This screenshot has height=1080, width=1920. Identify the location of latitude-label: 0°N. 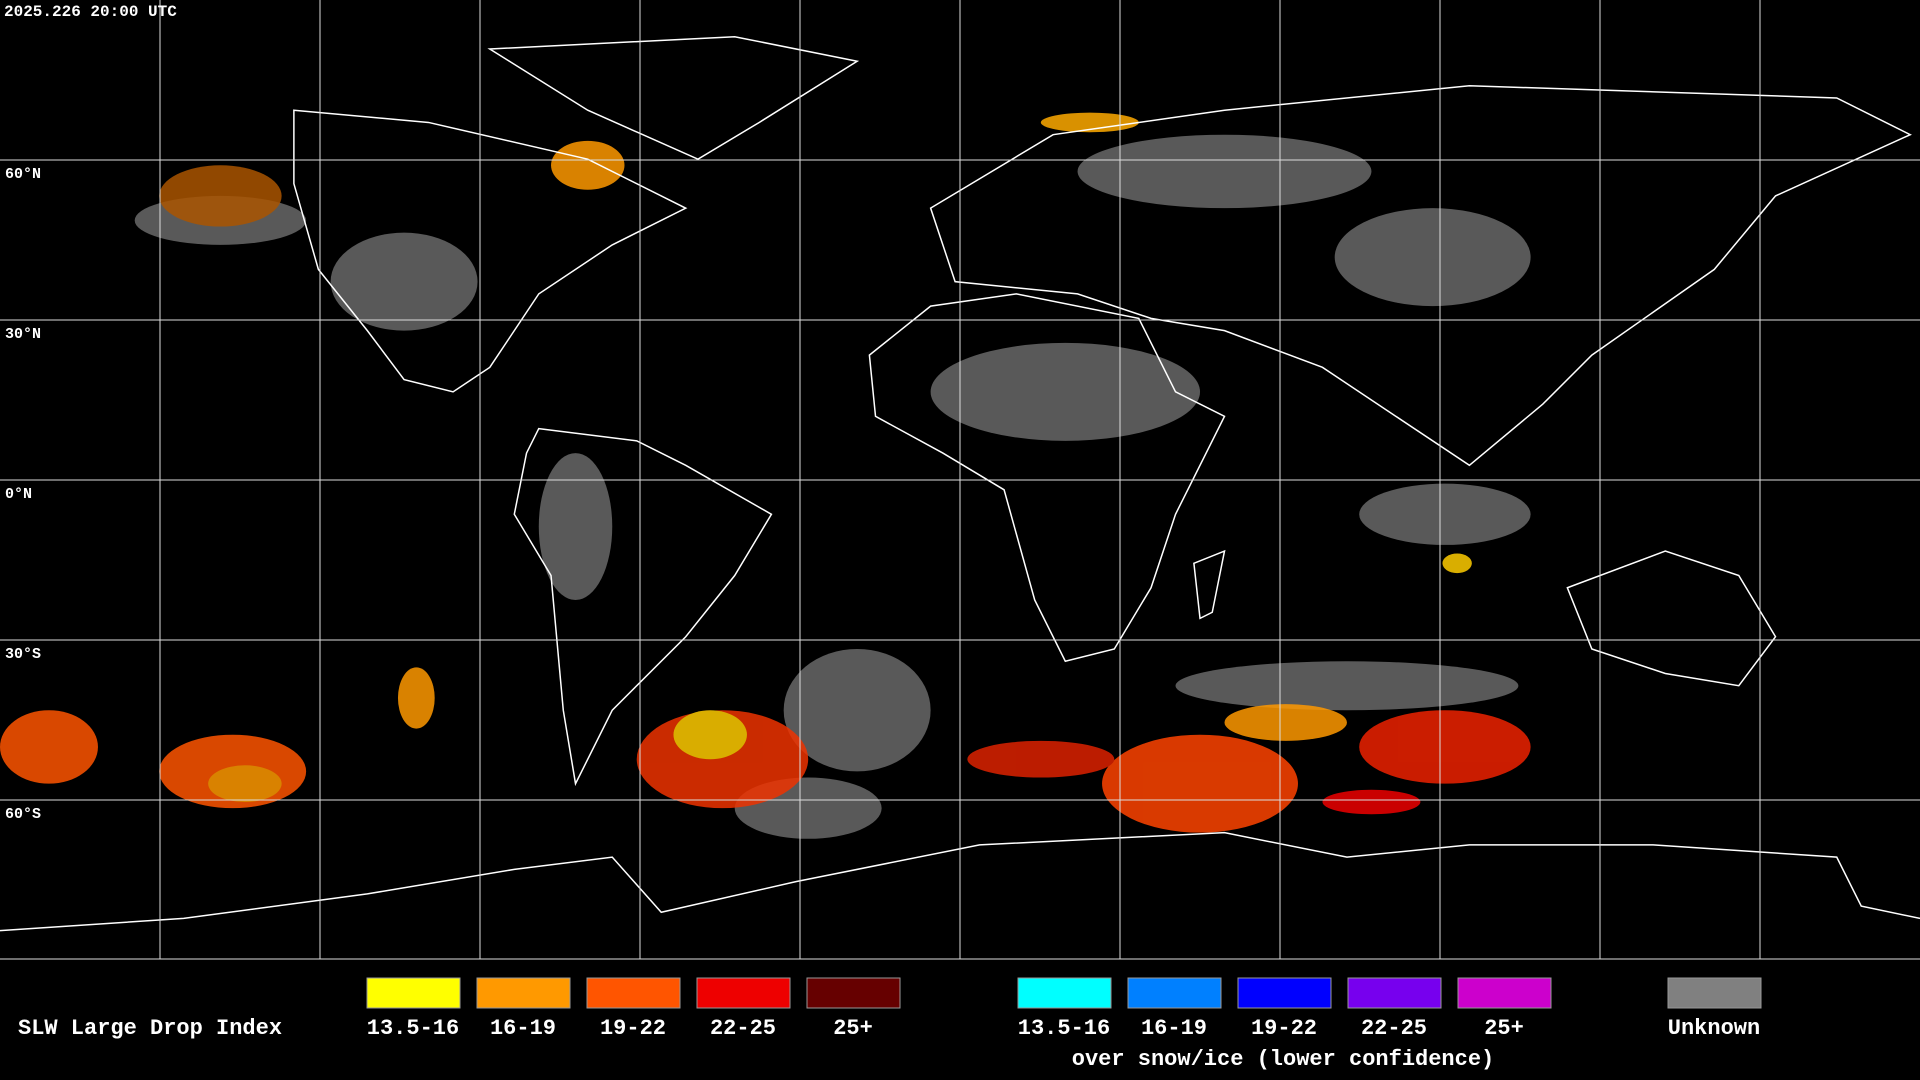
(18, 494).